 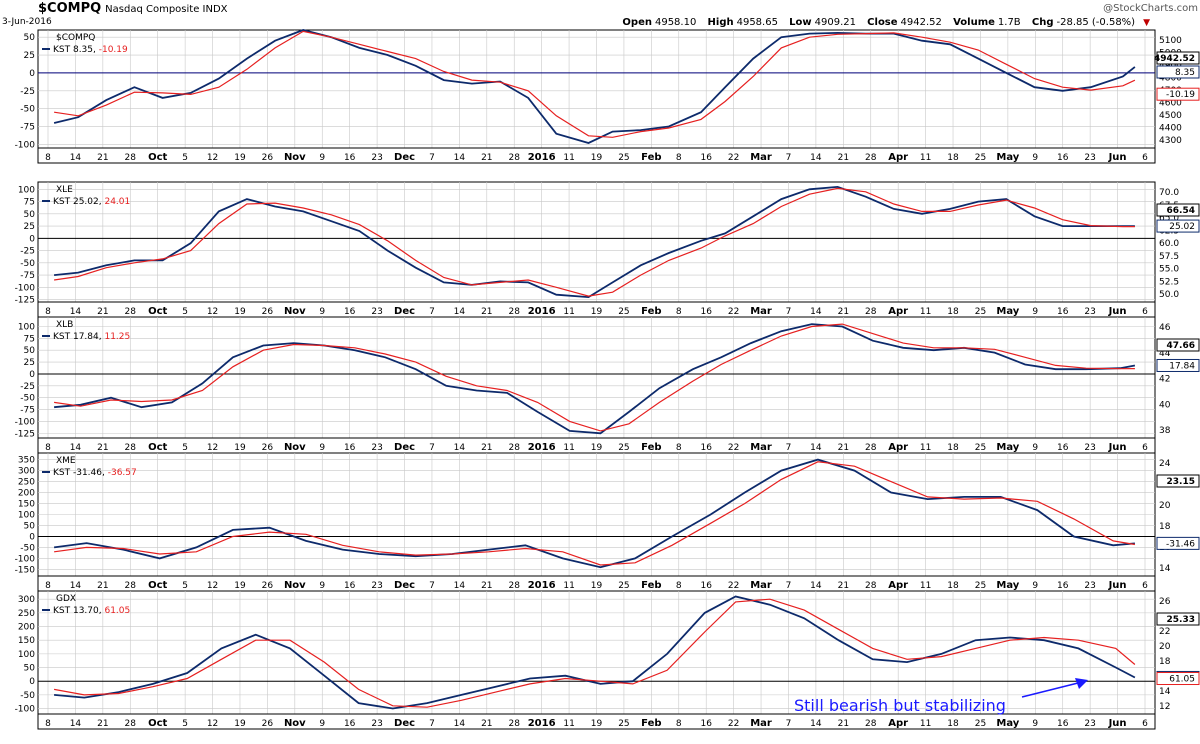 What do you see at coordinates (1165, 464) in the screenshot?
I see `price-tick-label: 24` at bounding box center [1165, 464].